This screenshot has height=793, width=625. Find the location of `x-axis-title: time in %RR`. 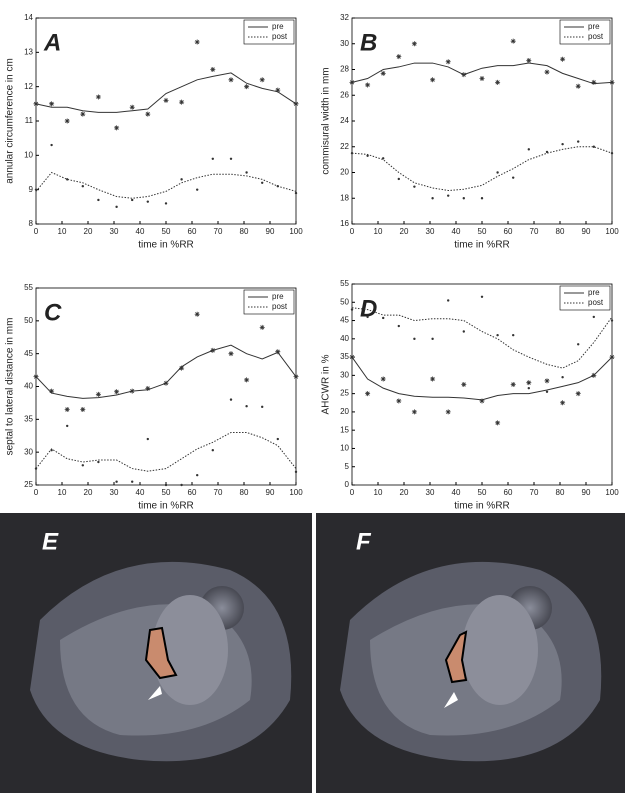

x-axis-title: time in %RR is located at coordinates (166, 506).